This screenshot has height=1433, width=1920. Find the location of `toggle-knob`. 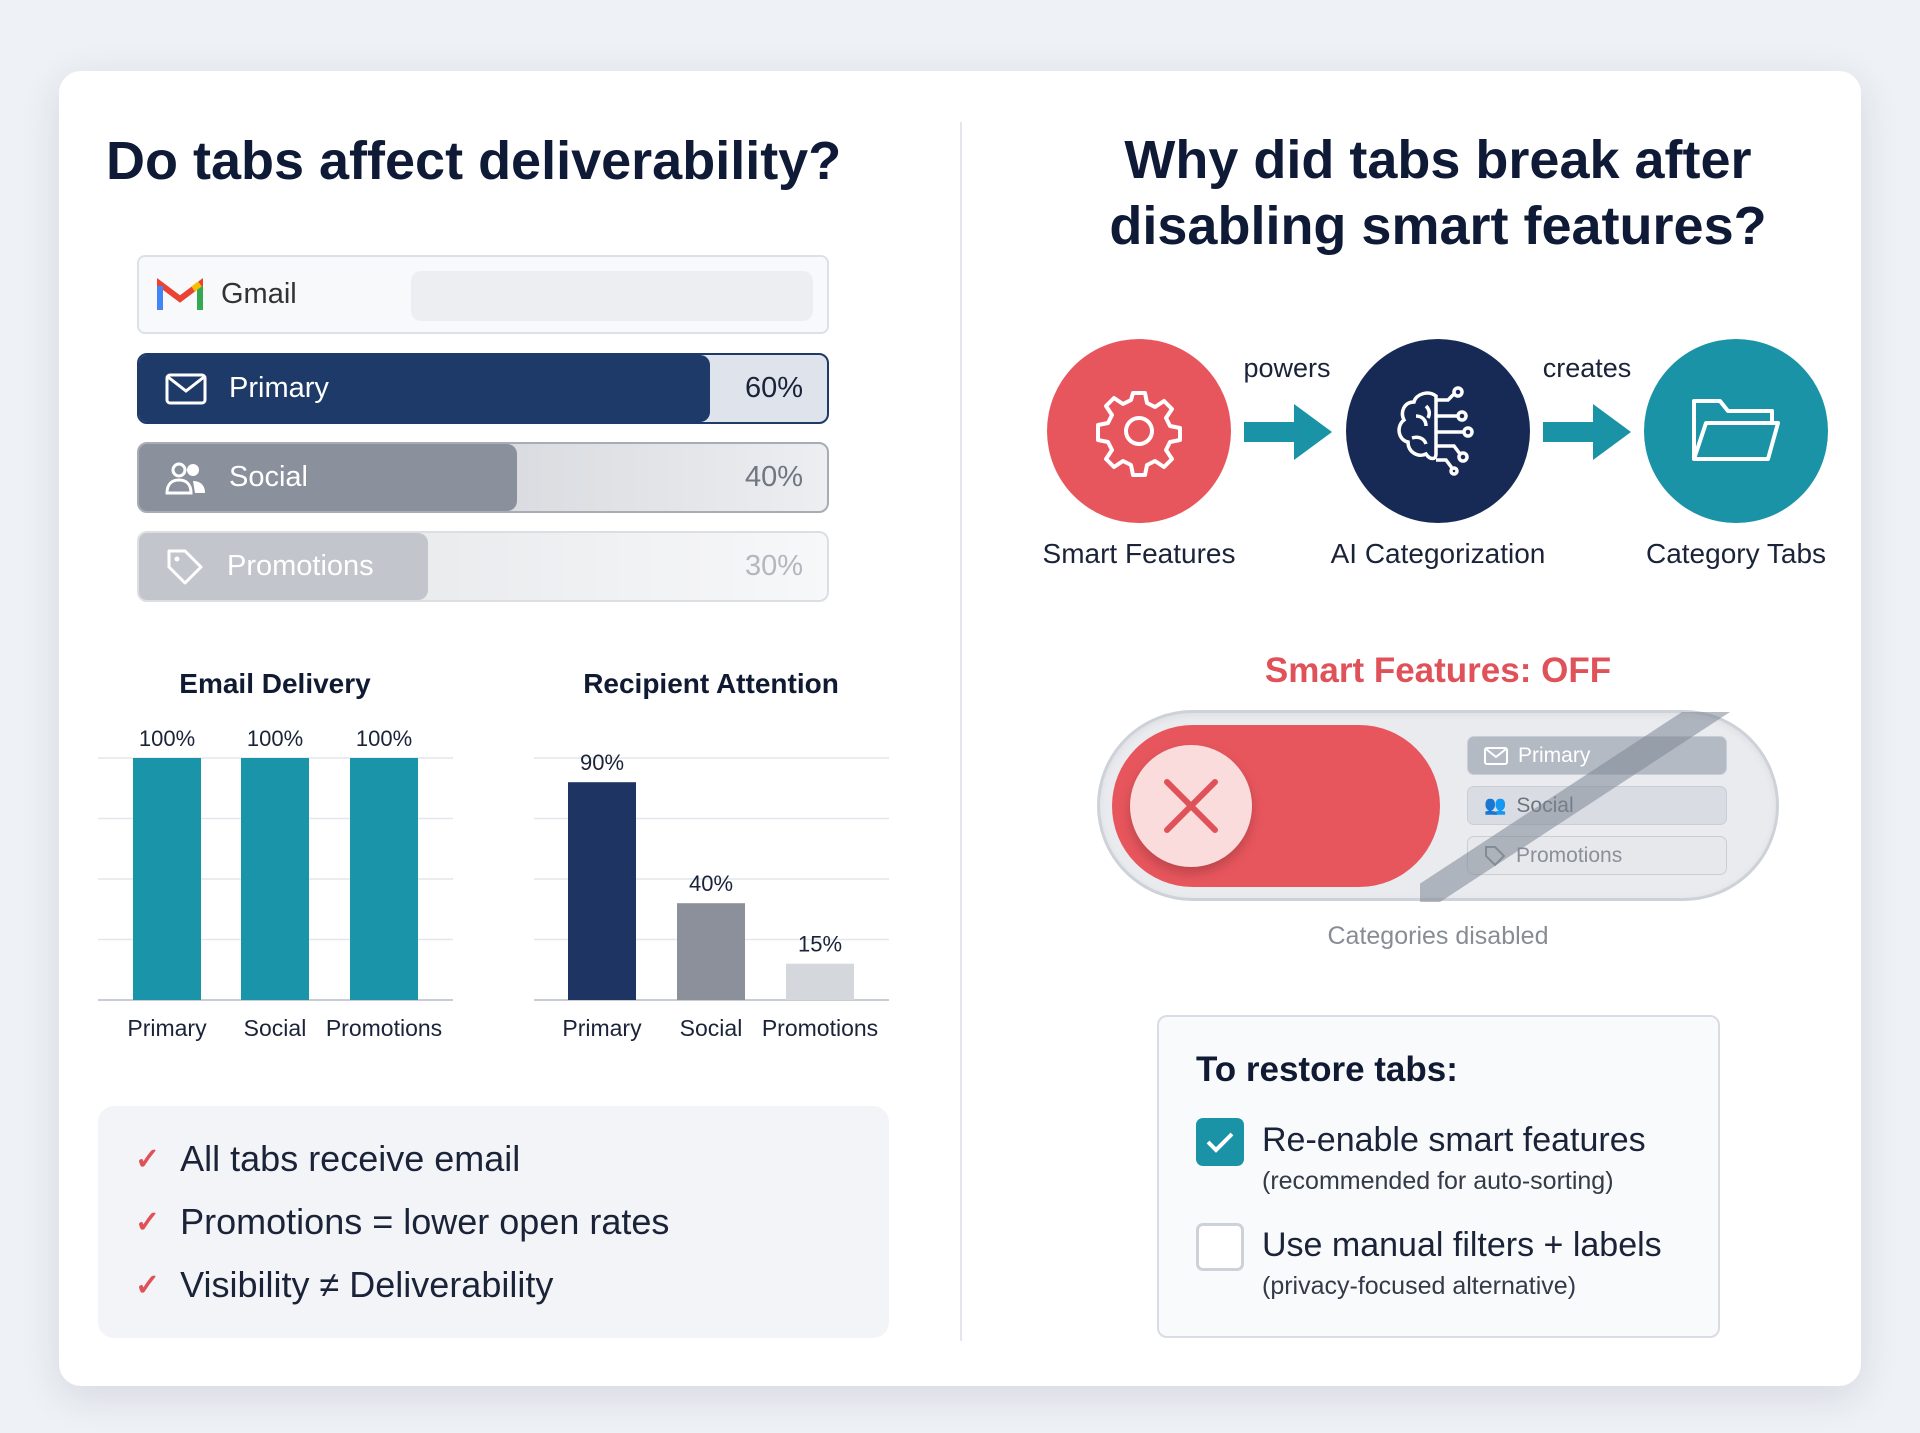

toggle-knob is located at coordinates (1191, 806).